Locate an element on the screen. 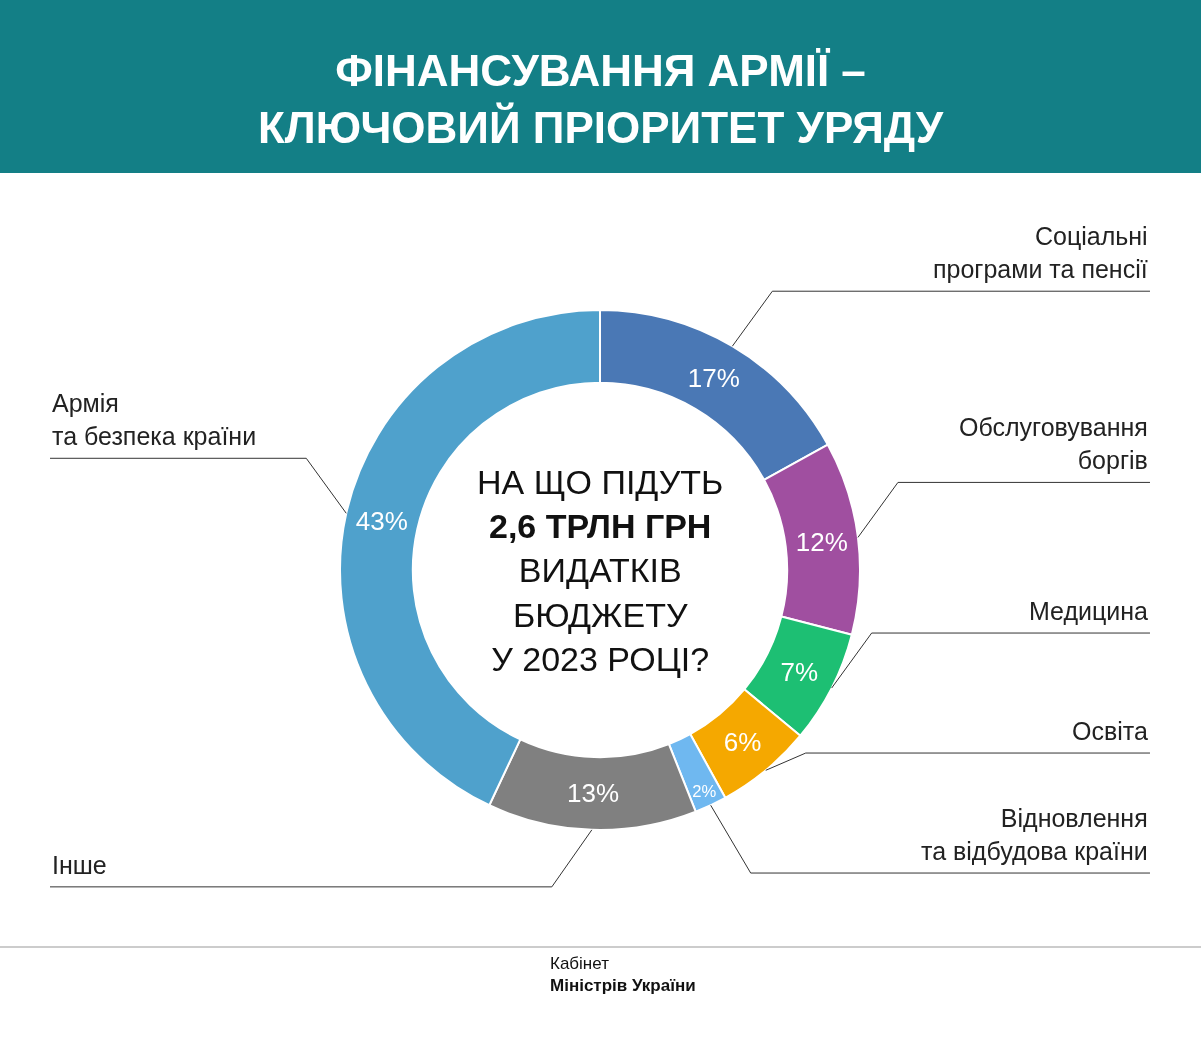 This screenshot has height=1047, width=1201. text: Кабінет Міністрів України is located at coordinates (623, 975).